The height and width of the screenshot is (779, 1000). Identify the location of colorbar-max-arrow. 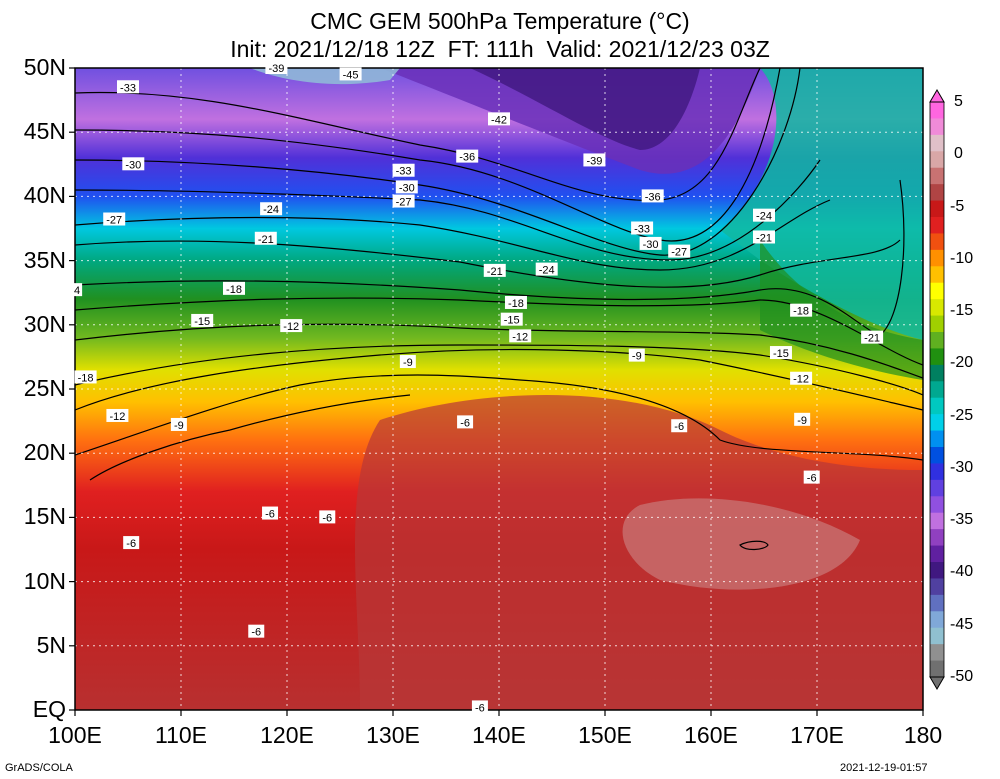
(937, 96).